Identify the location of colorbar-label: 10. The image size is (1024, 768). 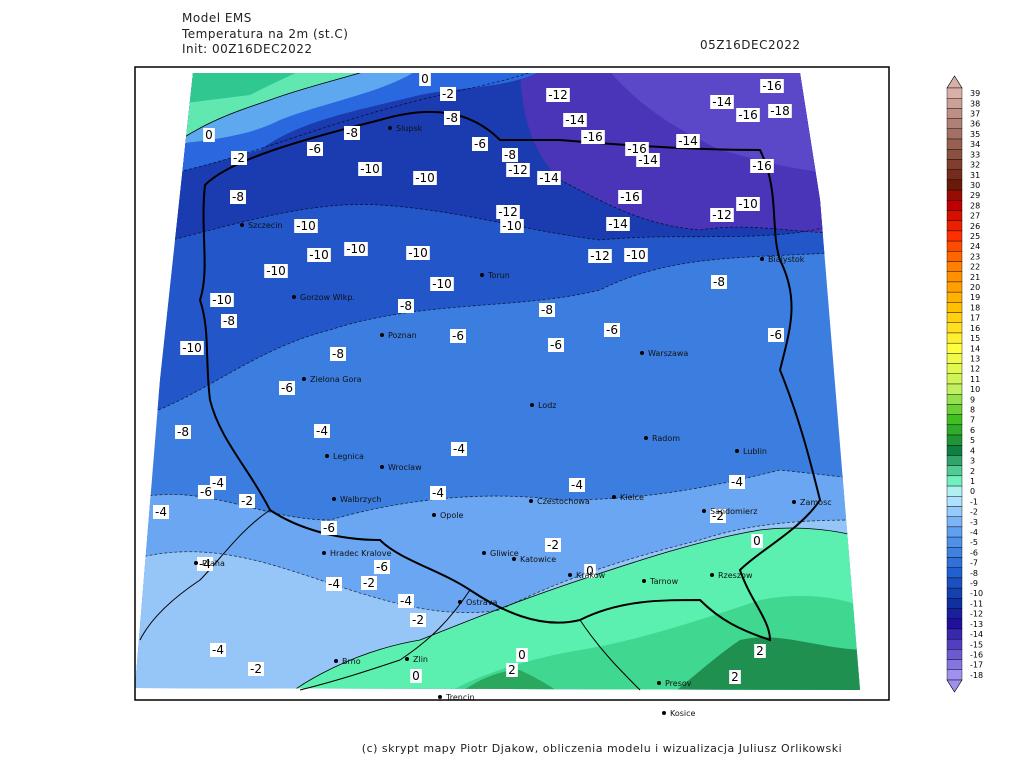
(975, 389).